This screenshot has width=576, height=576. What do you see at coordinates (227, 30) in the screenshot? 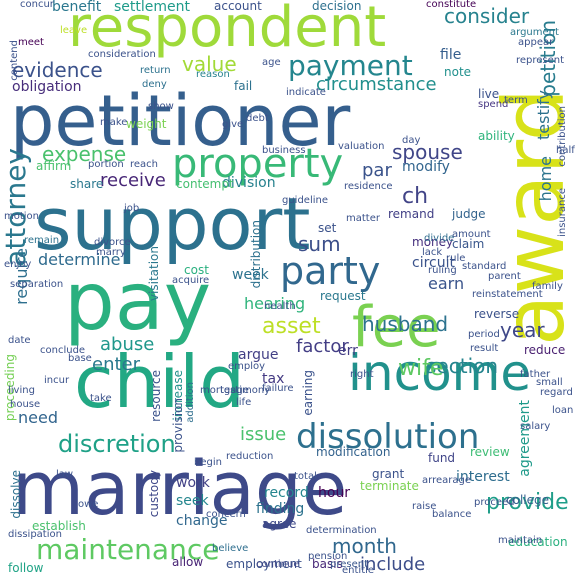
I see `word-respondent: respondent` at bounding box center [227, 30].